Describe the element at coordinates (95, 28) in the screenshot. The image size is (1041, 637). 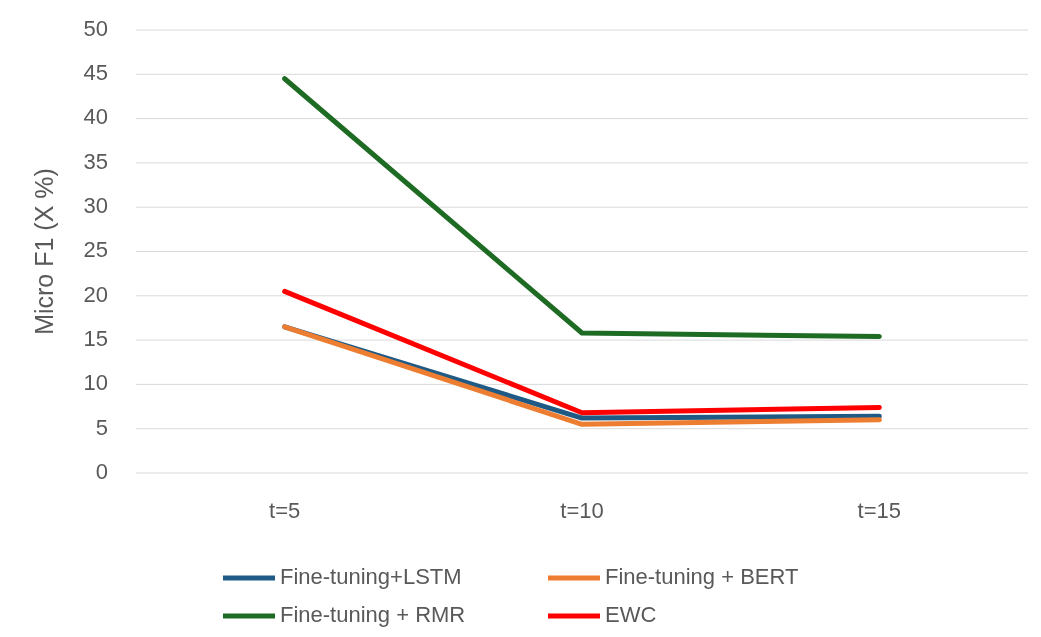
I see `y-tick-label: 50` at that location.